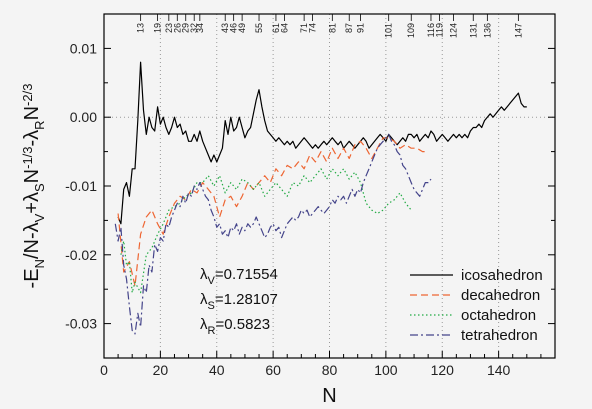 This screenshot has width=592, height=409. I want to click on magic-number-label: 91, so click(361, 28).